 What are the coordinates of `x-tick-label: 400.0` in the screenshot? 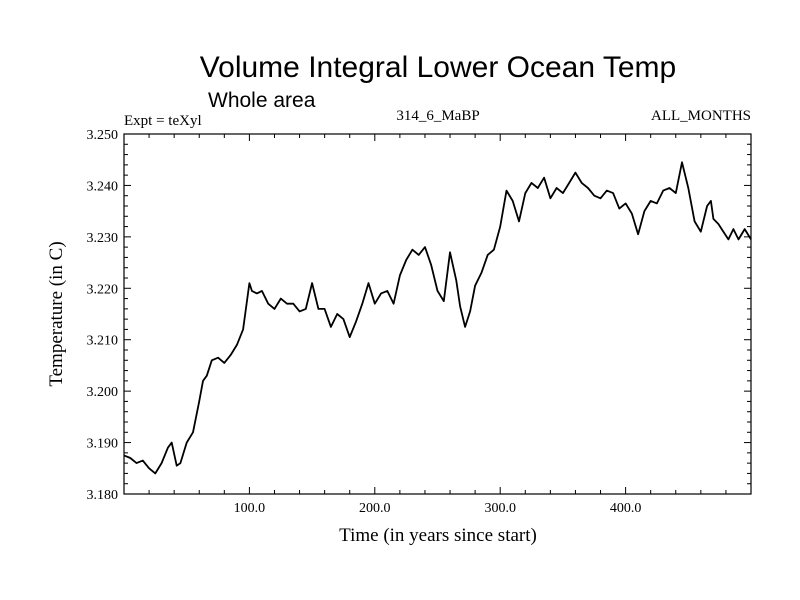 It's located at (626, 508).